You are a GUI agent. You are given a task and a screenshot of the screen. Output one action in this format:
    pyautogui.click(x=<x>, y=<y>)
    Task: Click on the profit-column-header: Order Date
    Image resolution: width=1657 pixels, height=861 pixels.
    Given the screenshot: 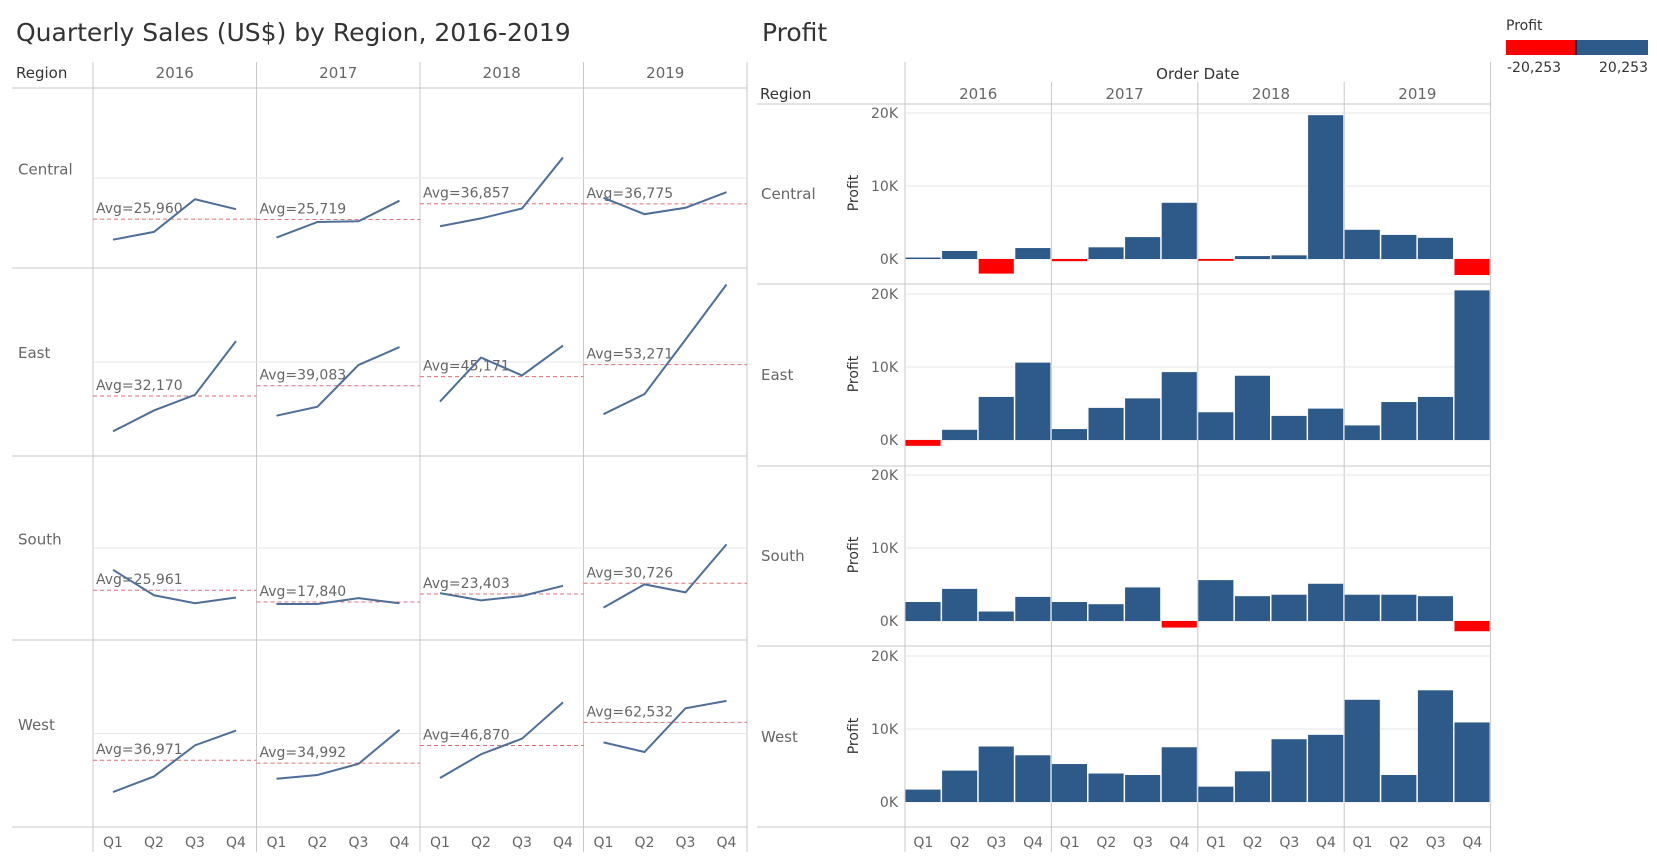 What is the action you would take?
    pyautogui.click(x=1197, y=74)
    